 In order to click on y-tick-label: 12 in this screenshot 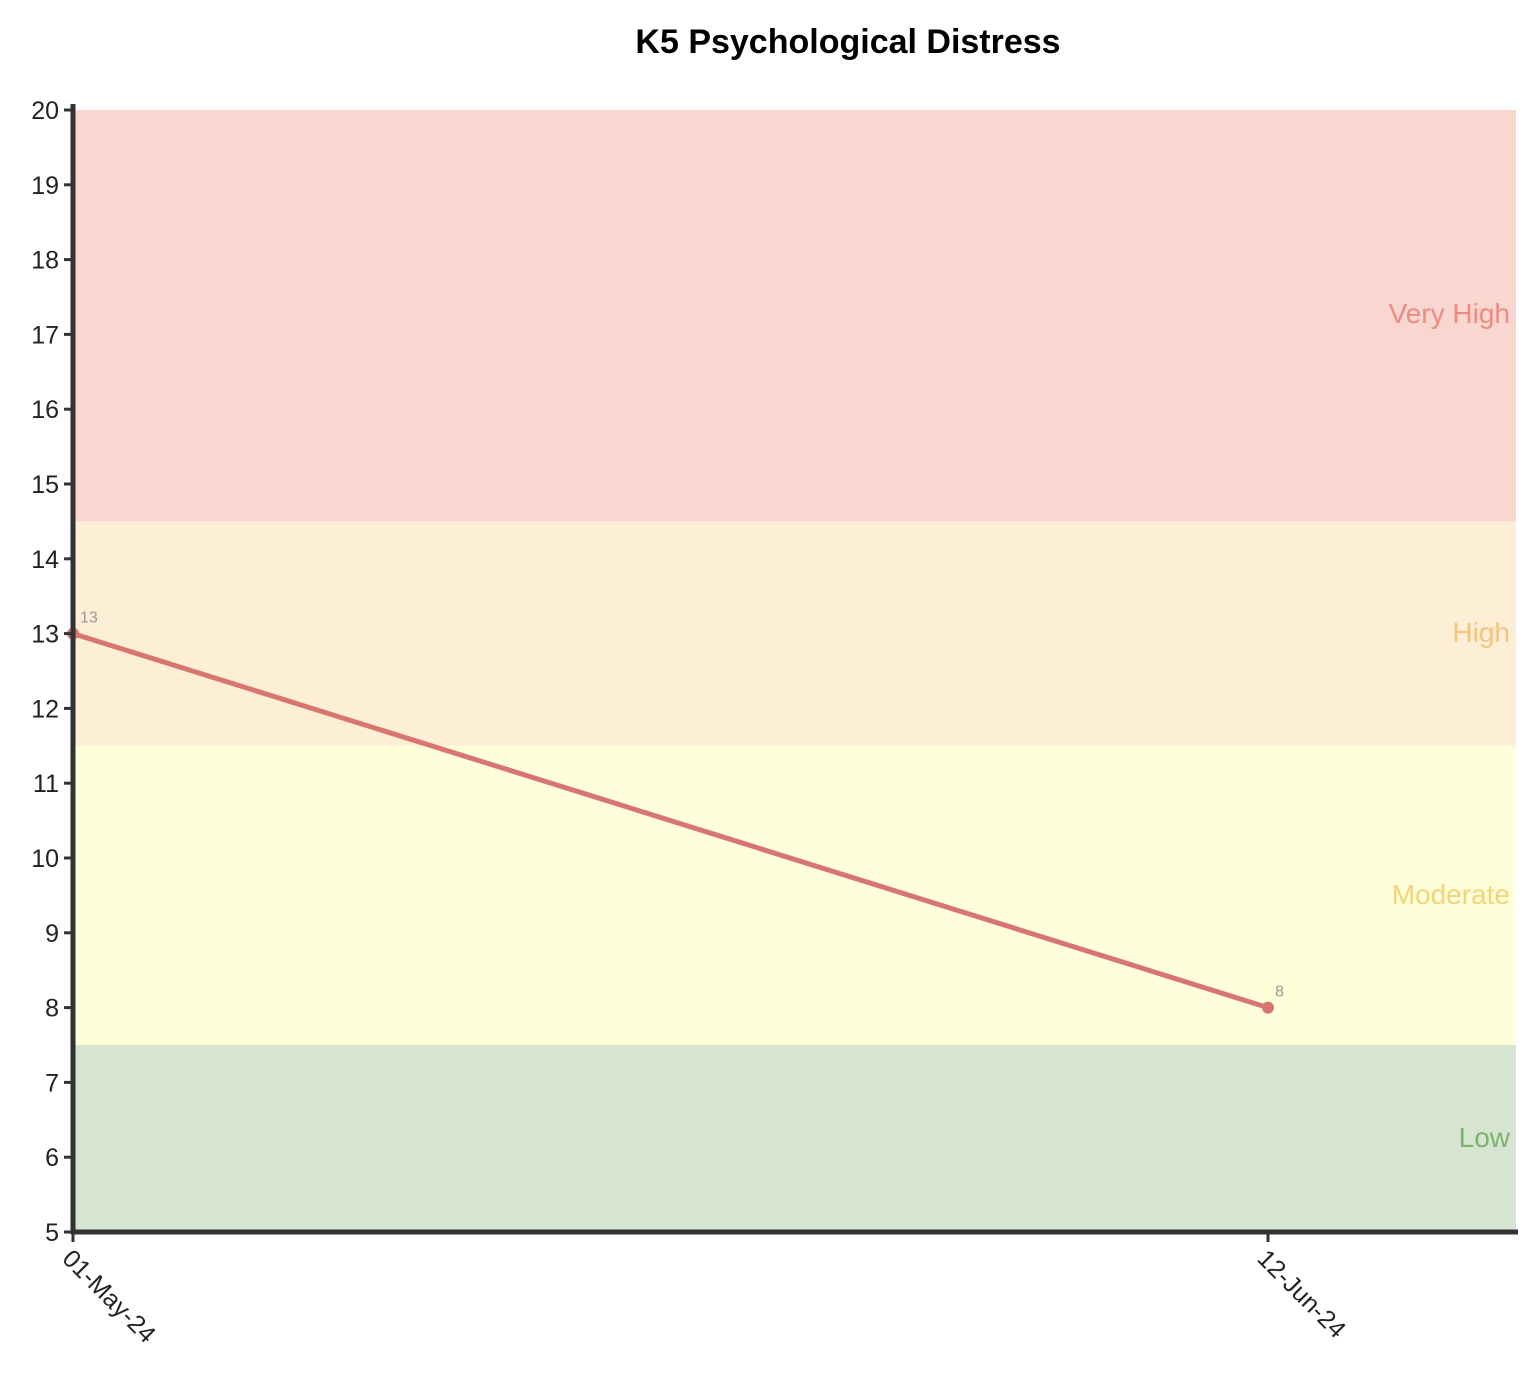, I will do `click(45, 709)`.